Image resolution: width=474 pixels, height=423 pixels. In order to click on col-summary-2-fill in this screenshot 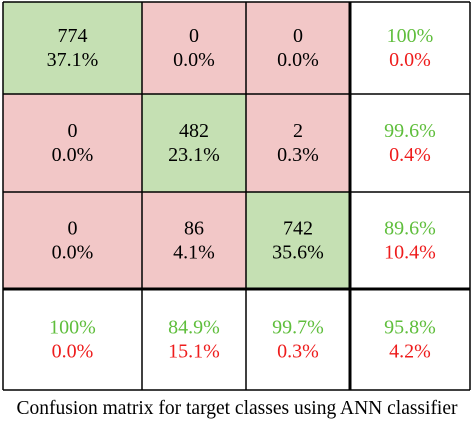, I will do `click(298, 339)`.